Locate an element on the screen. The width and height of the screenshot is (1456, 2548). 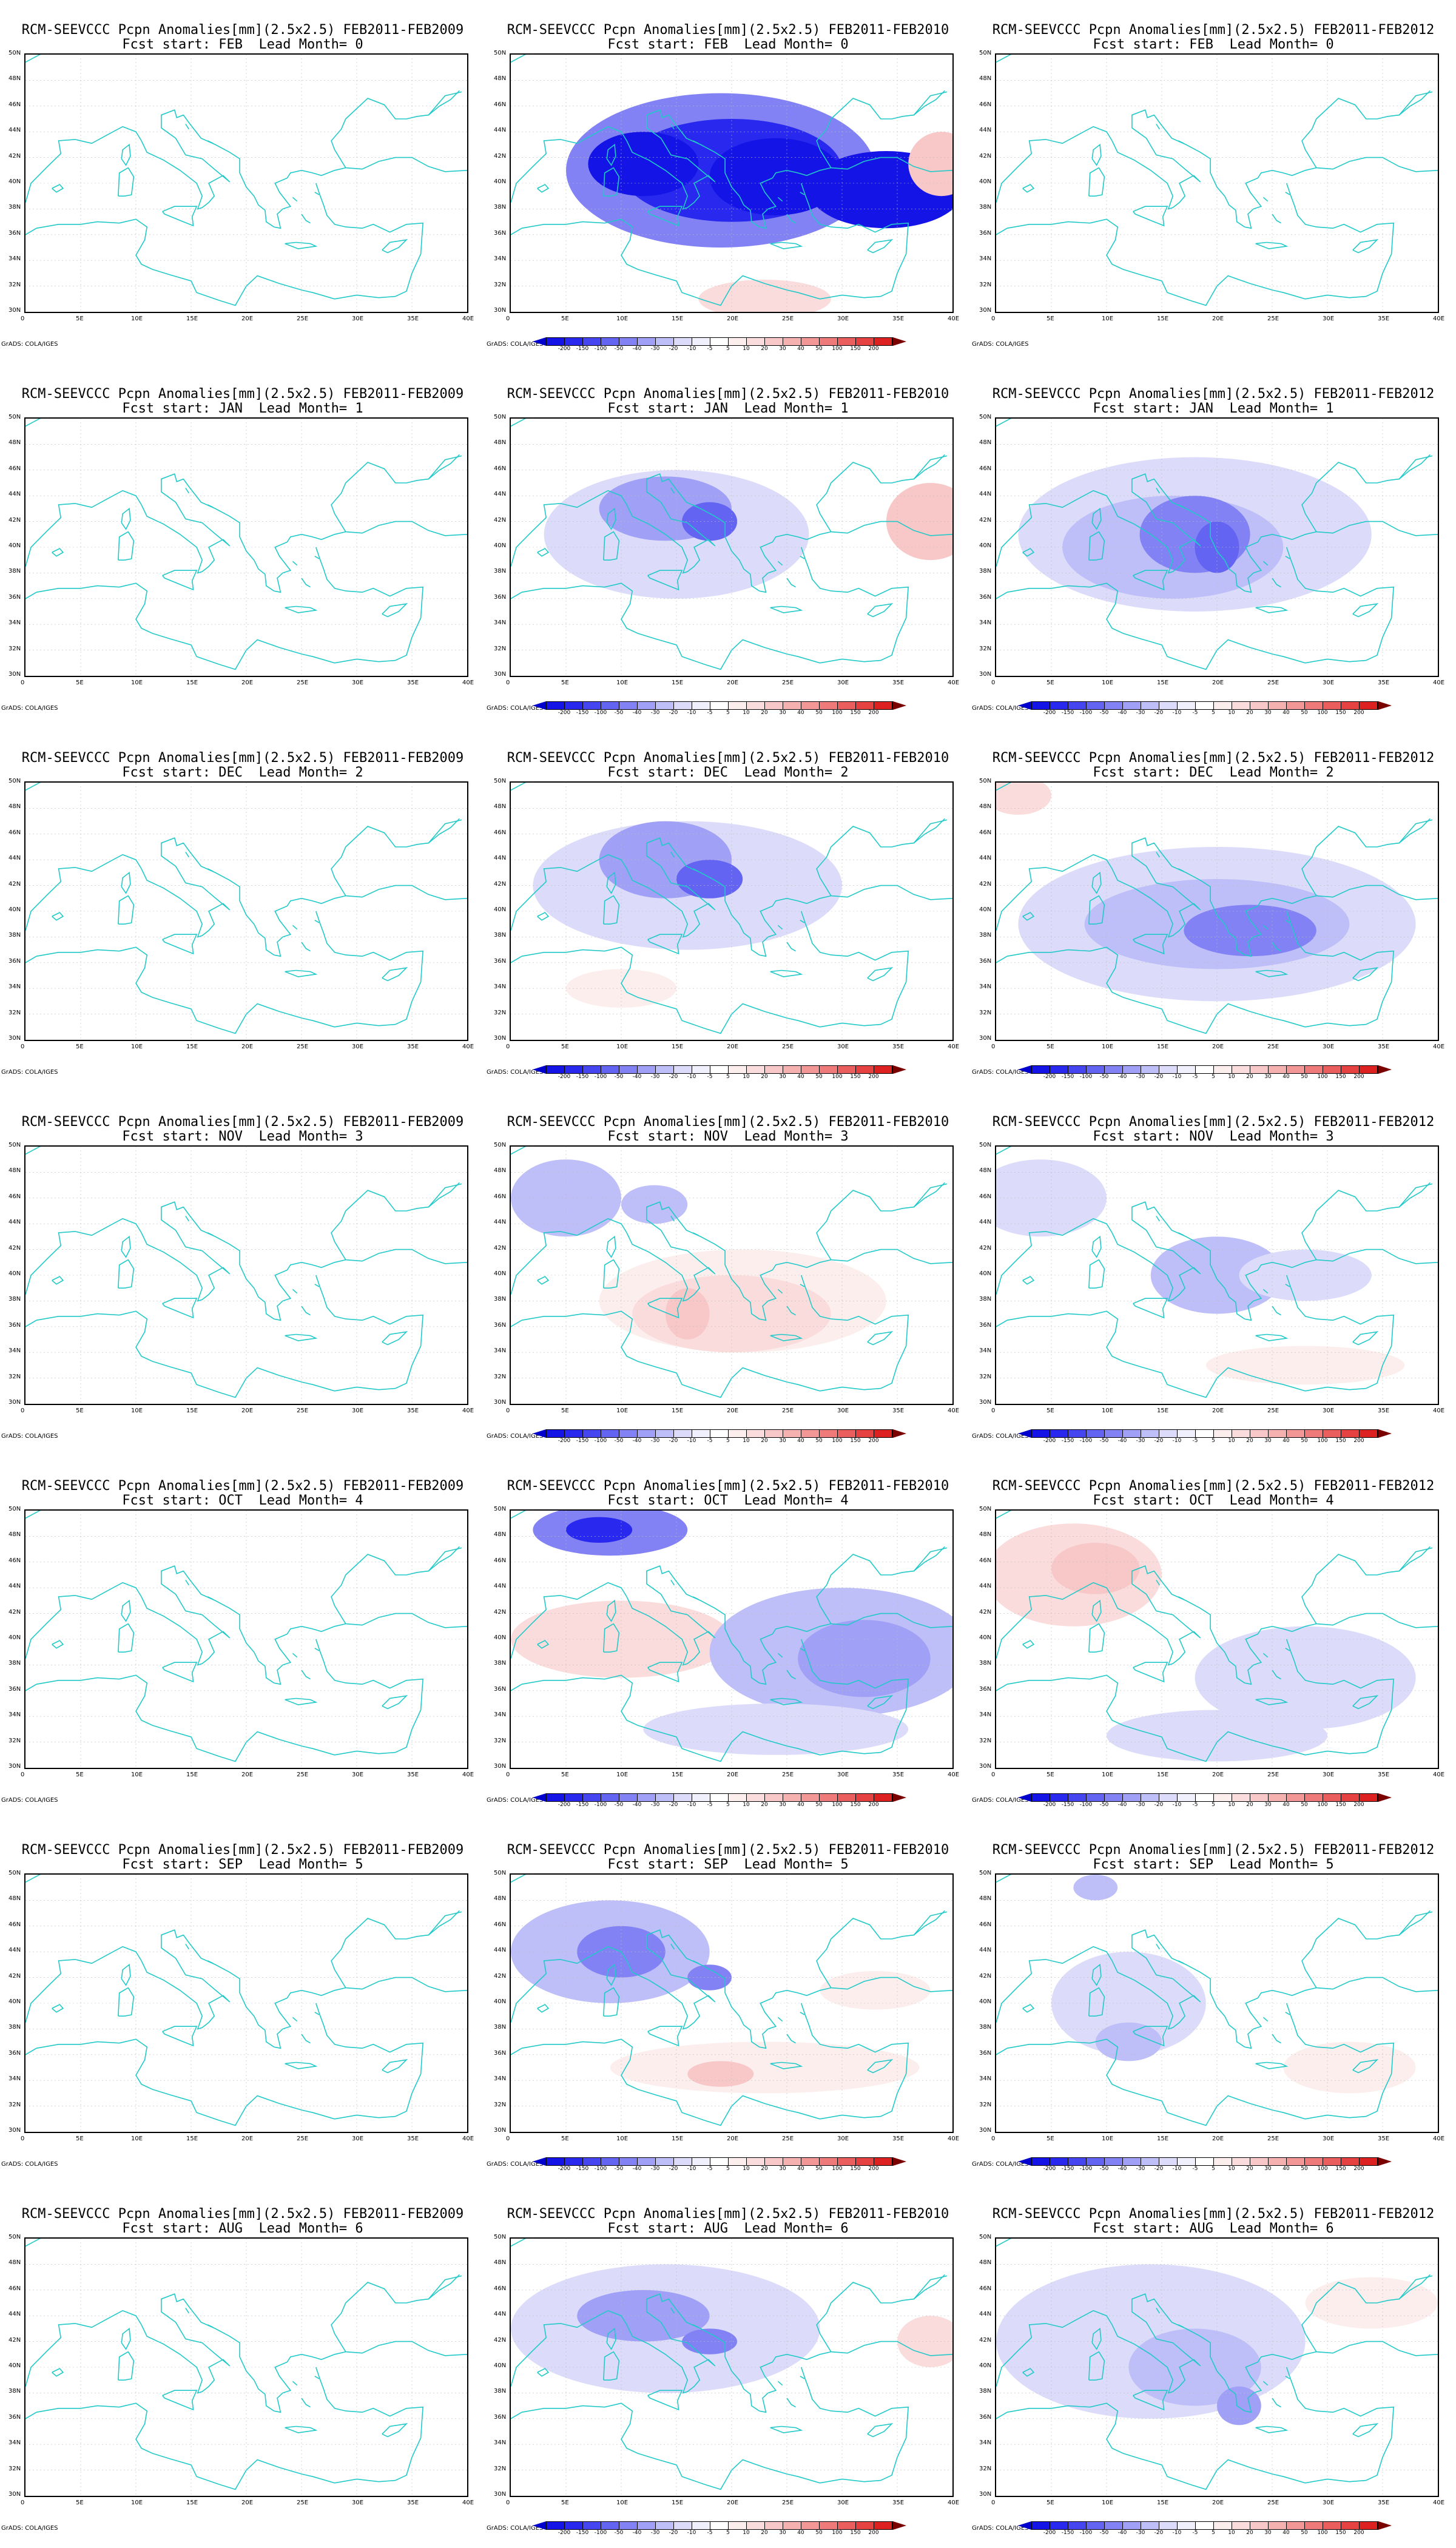
latitude-tick-label: 36N is located at coordinates (500, 1689).